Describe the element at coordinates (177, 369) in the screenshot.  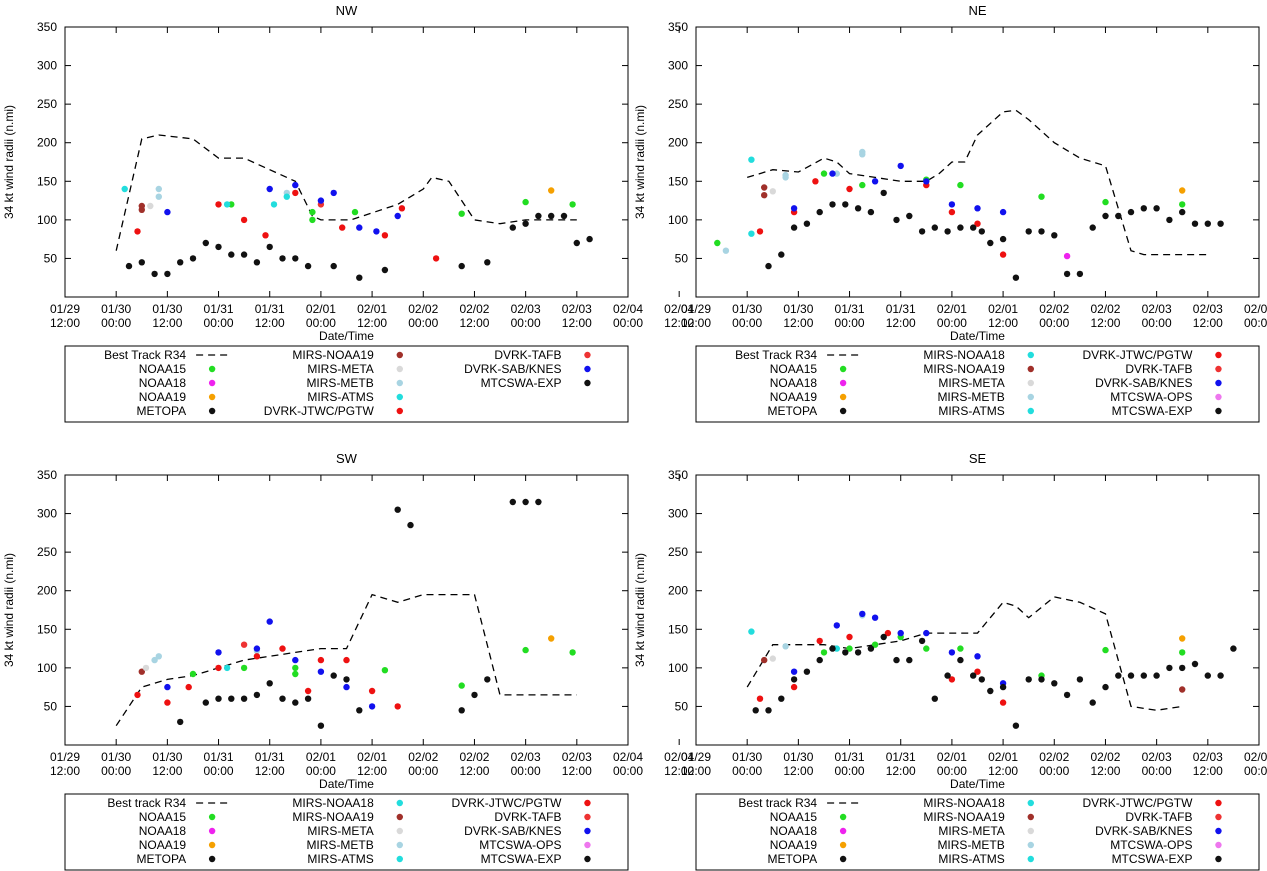
I see `legend-entry: NOAA15` at that location.